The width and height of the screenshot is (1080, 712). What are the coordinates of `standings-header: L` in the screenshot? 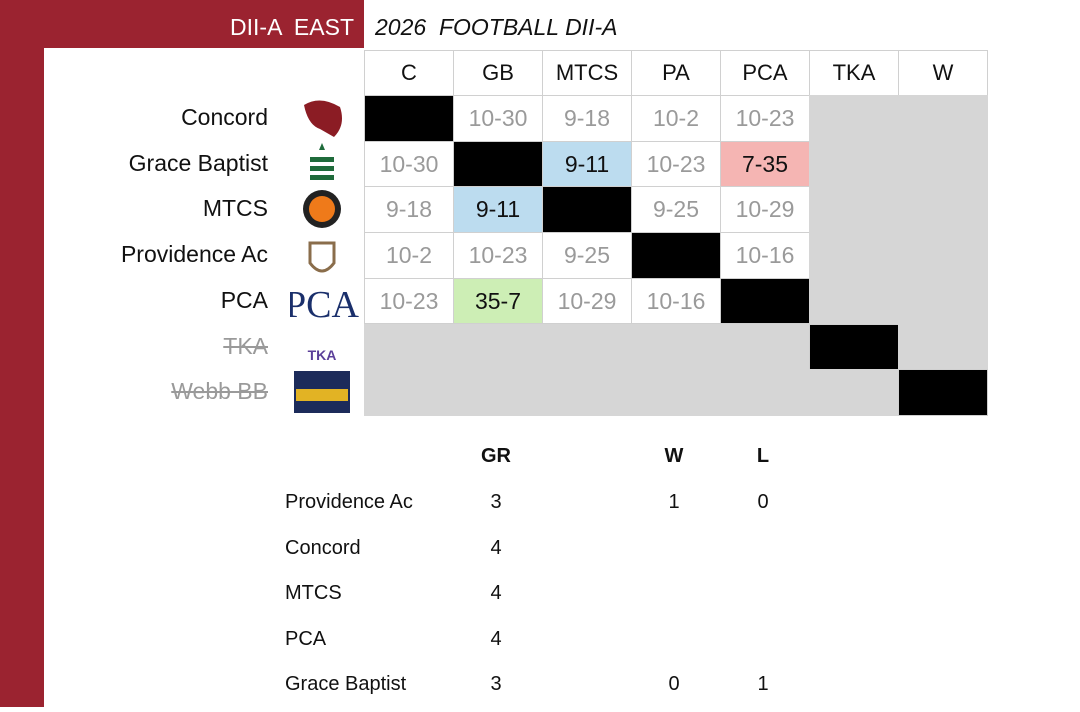 It's located at (763, 456).